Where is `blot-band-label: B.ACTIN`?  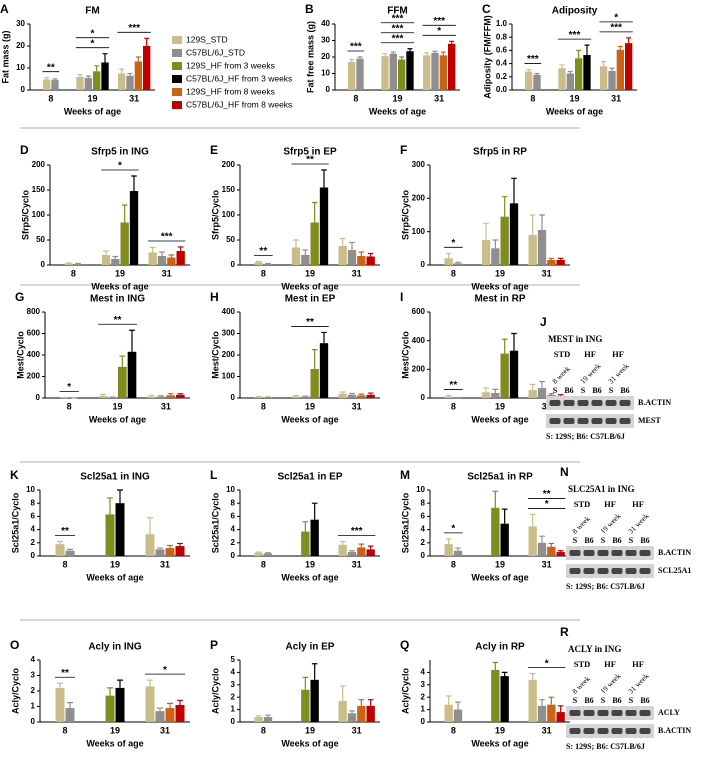 blot-band-label: B.ACTIN is located at coordinates (674, 730).